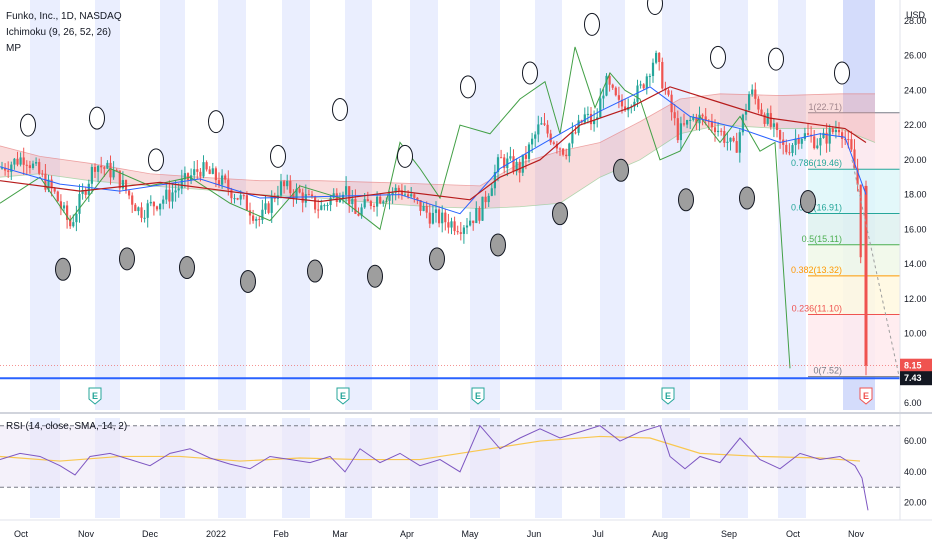 This screenshot has width=932, height=555. What do you see at coordinates (915, 503) in the screenshot?
I see `rsi-tick-label: 20.00` at bounding box center [915, 503].